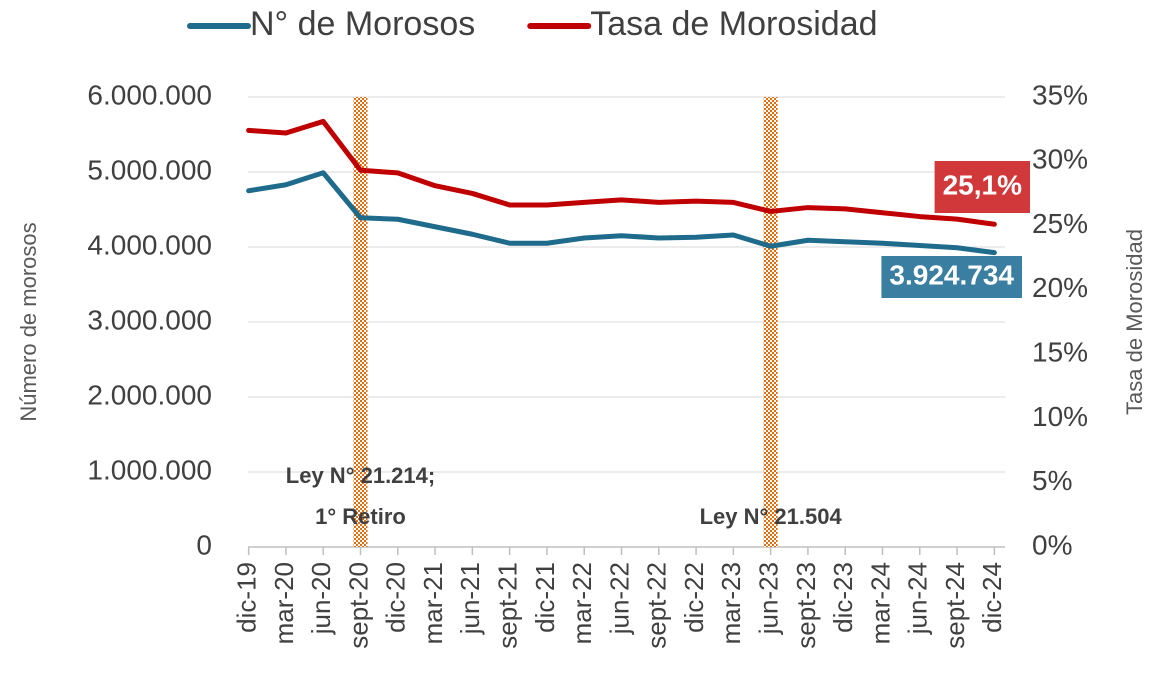 Image resolution: width=1153 pixels, height=692 pixels. Describe the element at coordinates (149, 469) in the screenshot. I see `y-tick-label: 1.000.000` at that location.